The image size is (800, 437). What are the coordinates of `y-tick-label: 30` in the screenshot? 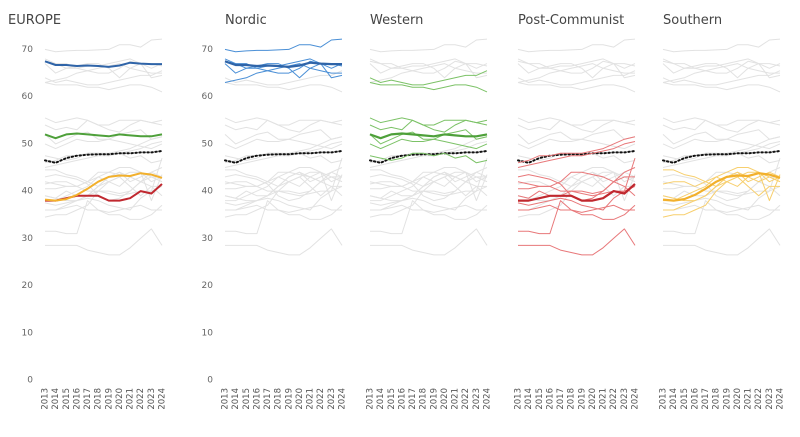 It's located at (208, 239).